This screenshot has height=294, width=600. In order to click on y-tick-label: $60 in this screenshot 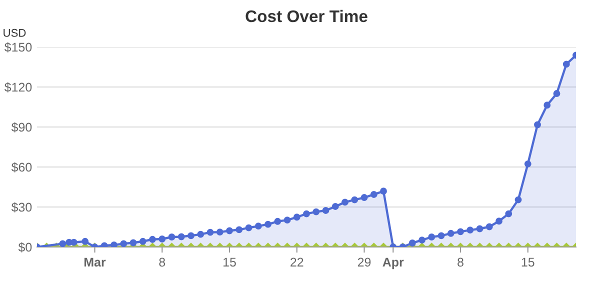, I will do `click(21, 167)`.